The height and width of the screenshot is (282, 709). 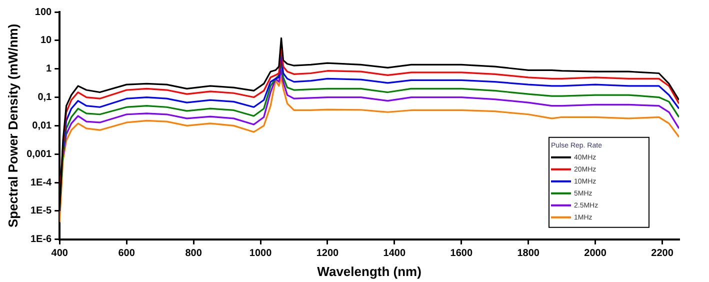 I want to click on y-tick-label: 0,1, so click(x=45, y=98).